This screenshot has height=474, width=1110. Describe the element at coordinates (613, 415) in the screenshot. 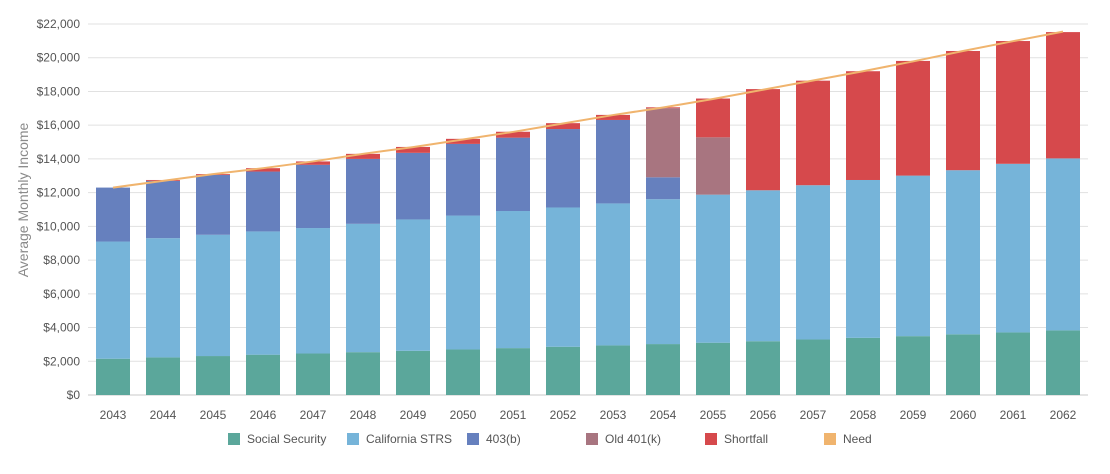

I see `x-tick-label: 2053` at that location.